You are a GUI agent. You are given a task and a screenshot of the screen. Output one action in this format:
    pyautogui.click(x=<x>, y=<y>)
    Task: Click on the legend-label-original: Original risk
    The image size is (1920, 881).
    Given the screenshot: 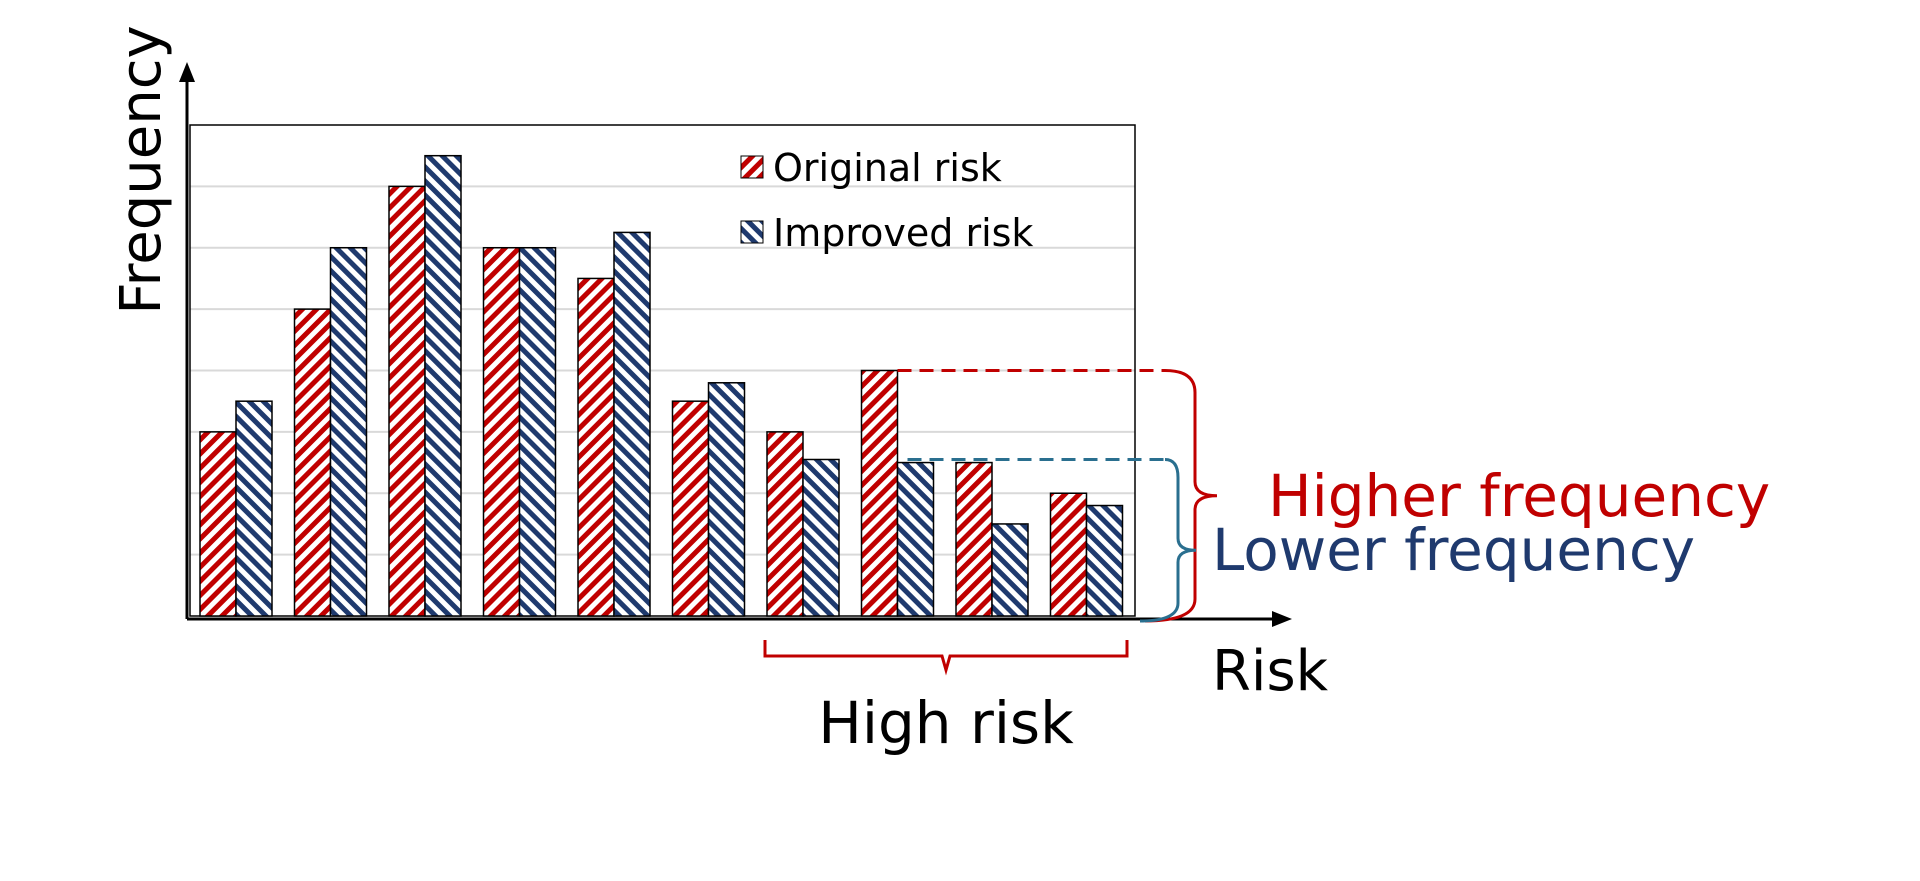 What is the action you would take?
    pyautogui.click(x=887, y=168)
    